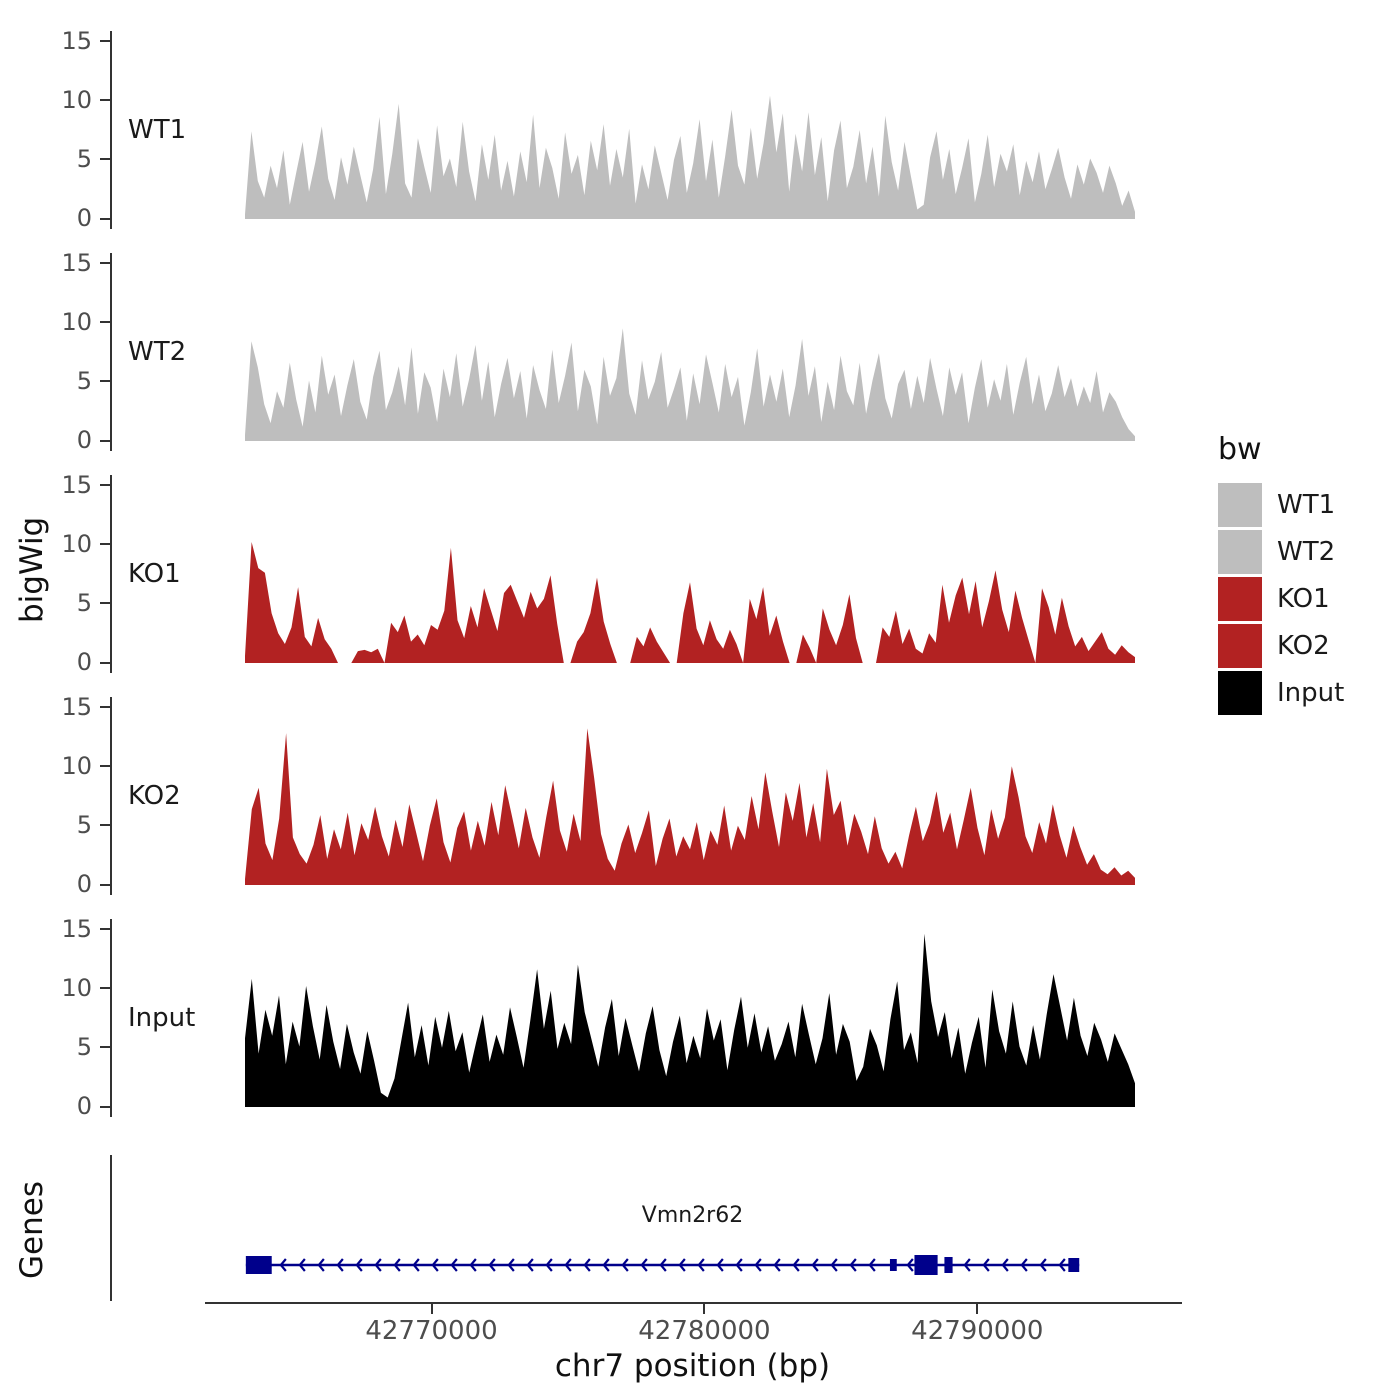 The image size is (1400, 1400). Describe the element at coordinates (690, 602) in the screenshot. I see `coverage-area-ko1` at that location.